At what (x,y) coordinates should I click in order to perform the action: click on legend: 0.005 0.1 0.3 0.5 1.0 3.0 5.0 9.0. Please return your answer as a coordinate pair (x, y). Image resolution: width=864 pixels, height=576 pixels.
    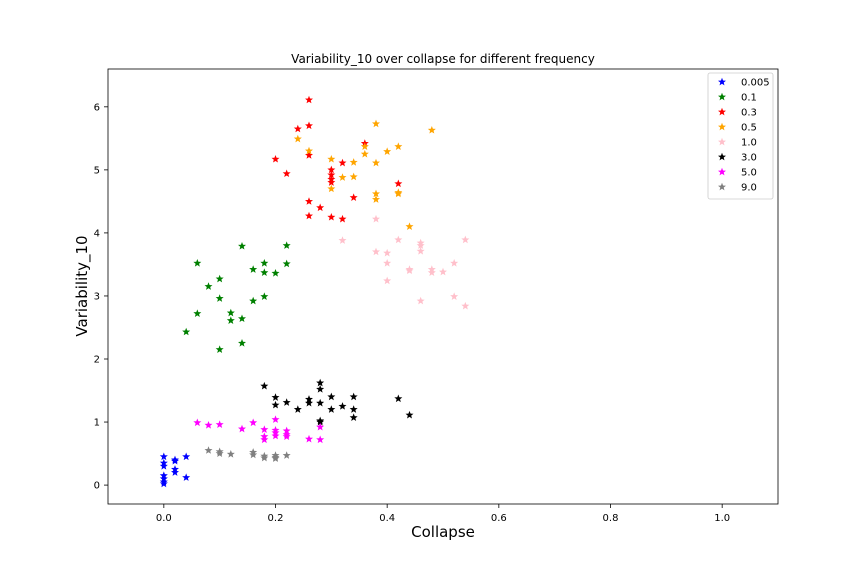
    Looking at the image, I should click on (740, 136).